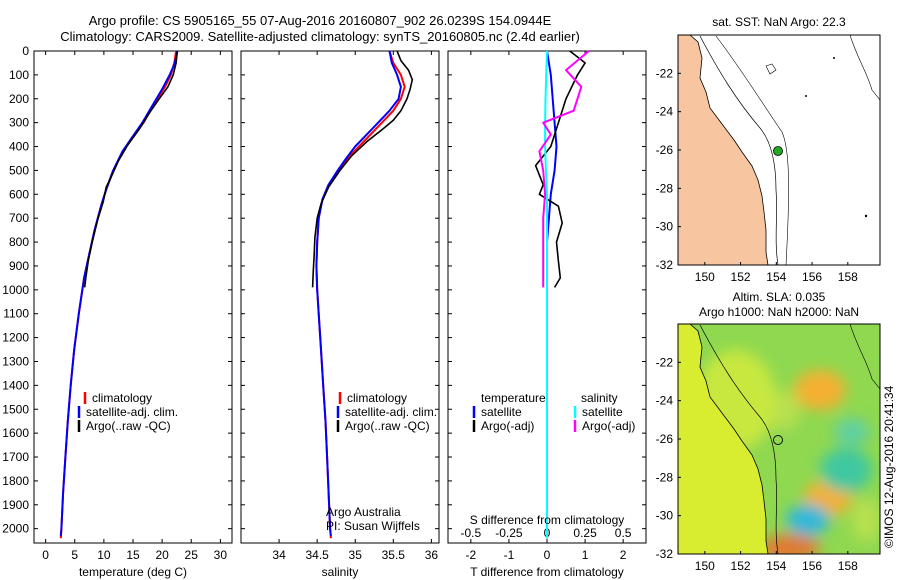 The image size is (900, 580). What do you see at coordinates (547, 572) in the screenshot?
I see `t-difference-xlabel: T difference from climatology` at bounding box center [547, 572].